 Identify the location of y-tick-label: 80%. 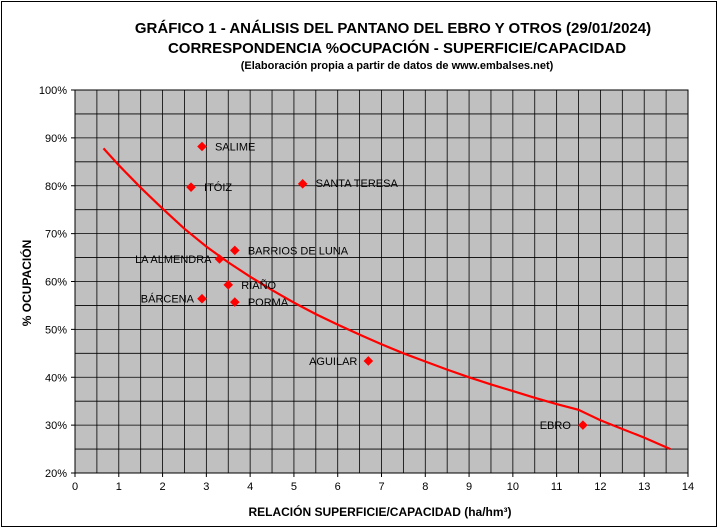
(56, 187).